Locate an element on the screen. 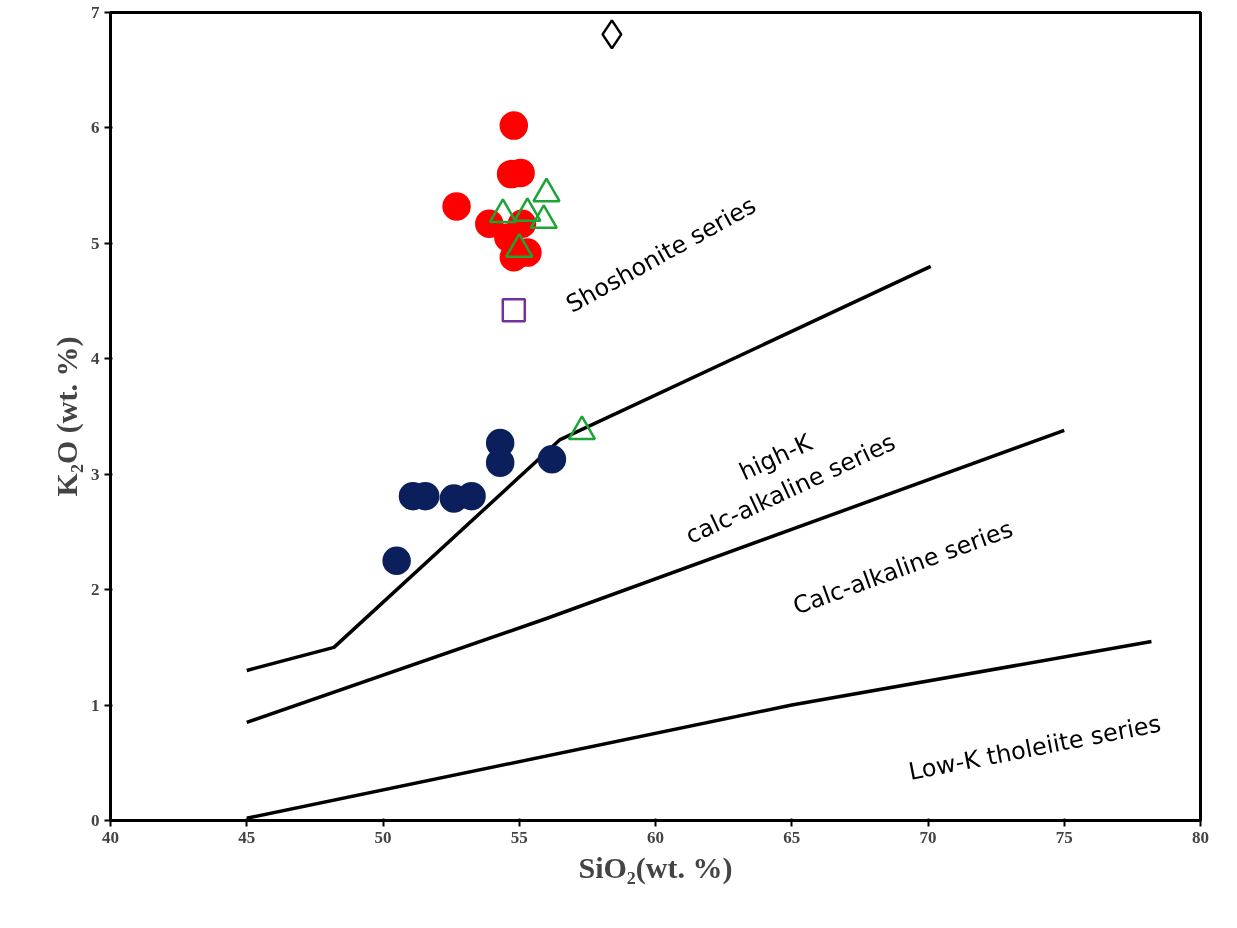 The width and height of the screenshot is (1237, 928). x-tick-label: 55 is located at coordinates (519, 837).